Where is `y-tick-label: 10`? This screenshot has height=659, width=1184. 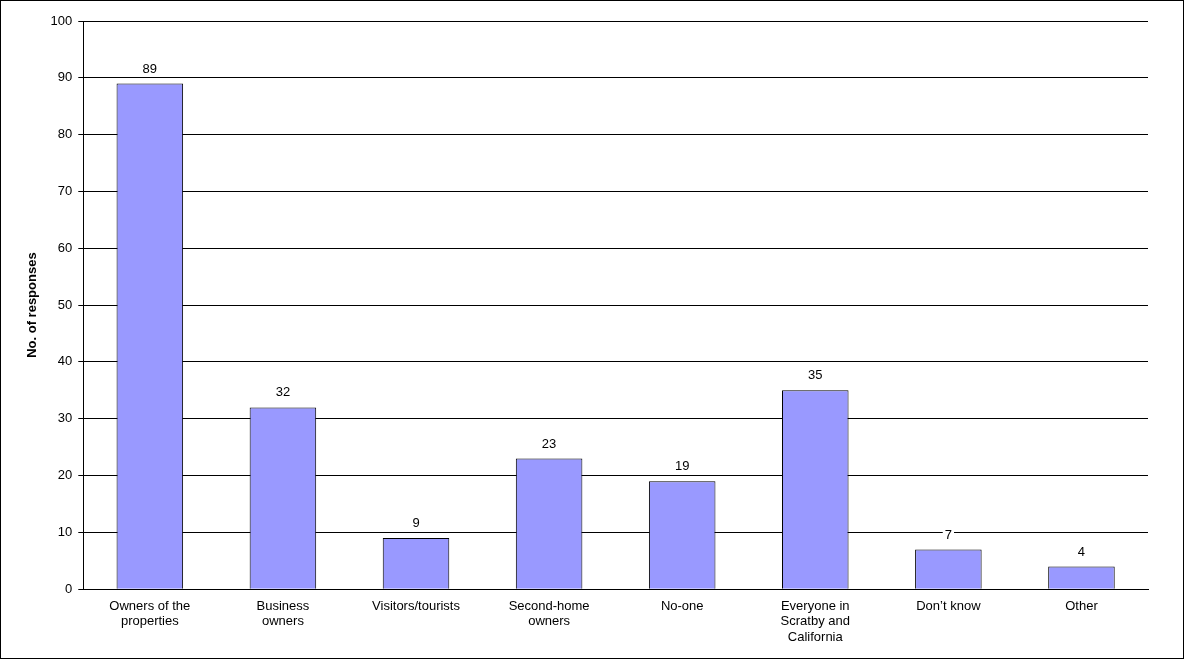
y-tick-label: 10 is located at coordinates (65, 531).